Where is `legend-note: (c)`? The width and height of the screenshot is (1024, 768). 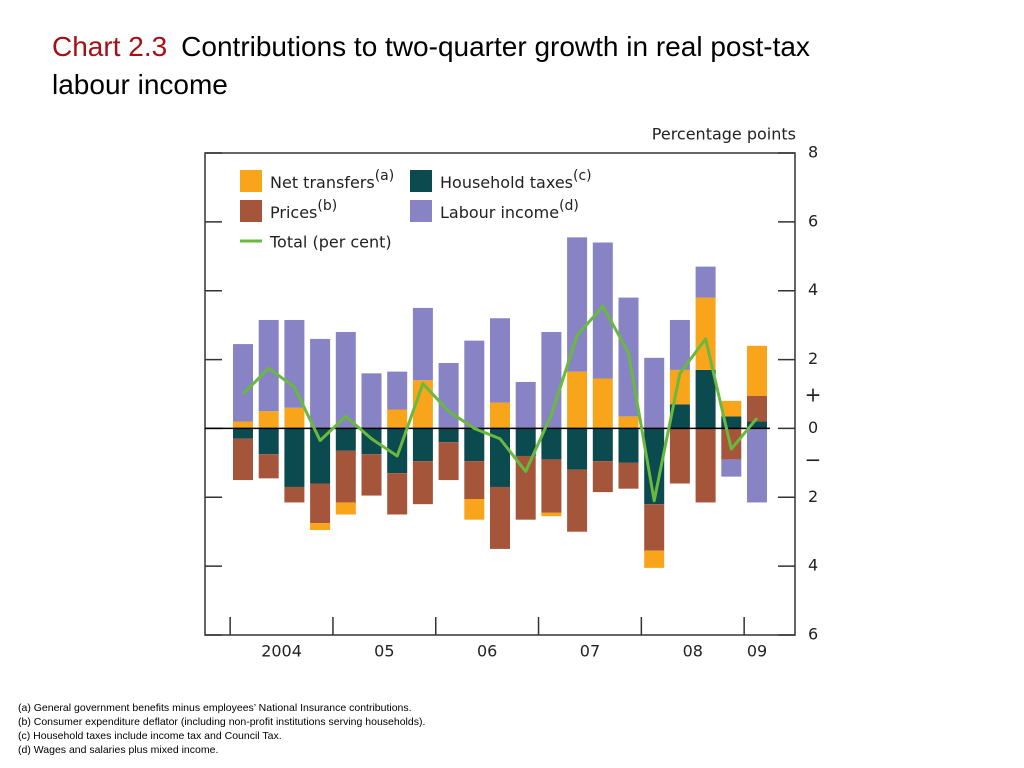 legend-note: (c) is located at coordinates (582, 176).